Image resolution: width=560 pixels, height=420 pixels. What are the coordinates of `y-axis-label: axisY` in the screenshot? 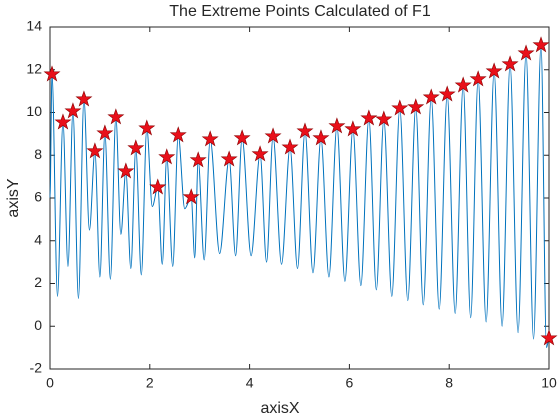 It's located at (13, 197).